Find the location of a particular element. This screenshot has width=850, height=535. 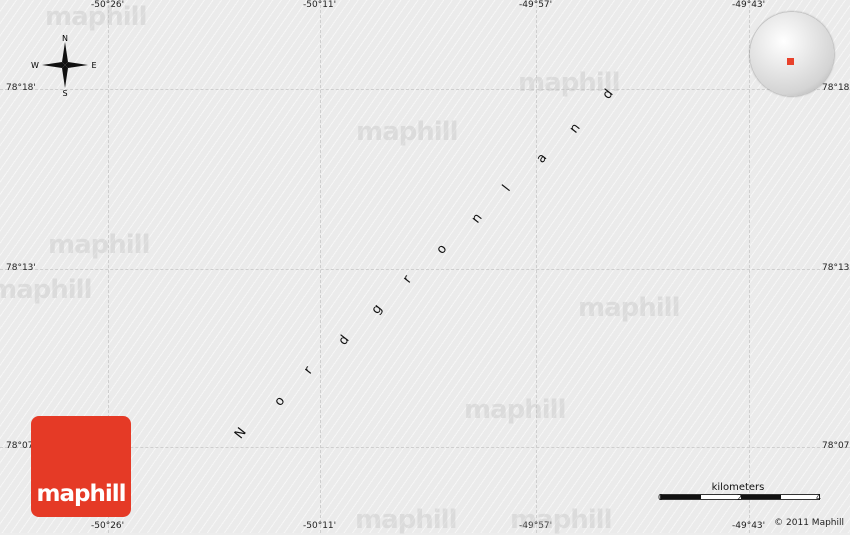

latitude-label-left: 78°07' is located at coordinates (21, 446).